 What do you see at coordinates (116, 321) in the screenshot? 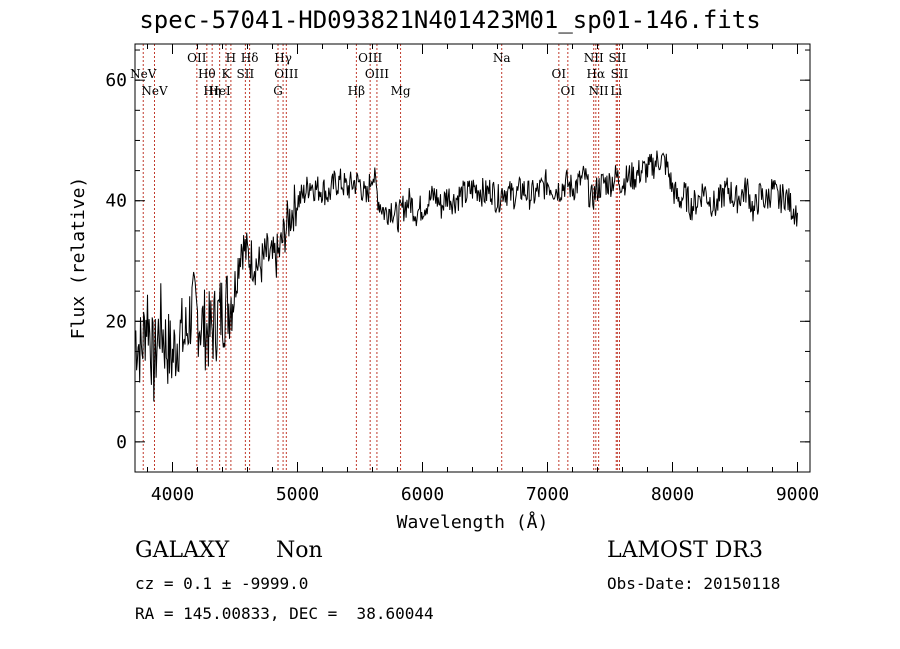
I see `y-tick-label: 20` at bounding box center [116, 321].